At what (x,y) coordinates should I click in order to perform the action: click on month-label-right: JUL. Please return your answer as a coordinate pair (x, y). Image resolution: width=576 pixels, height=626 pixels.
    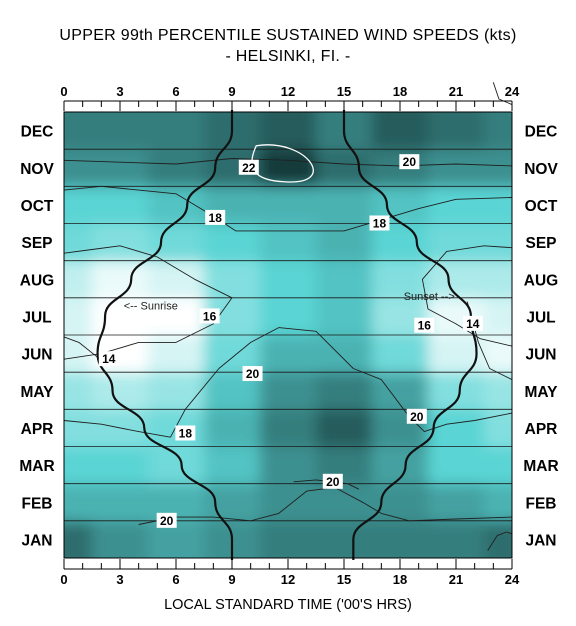
    Looking at the image, I should click on (540, 317).